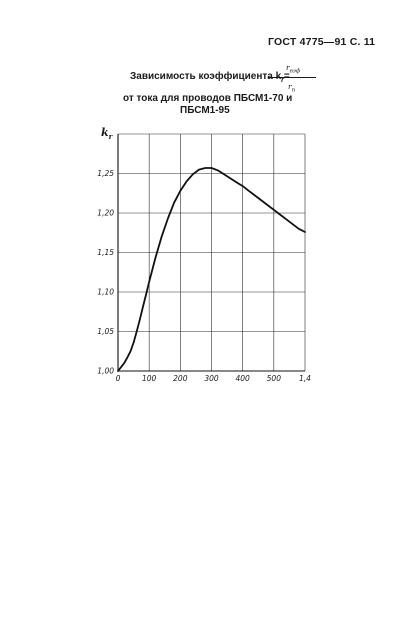  I want to click on x-tick-label: 400, so click(243, 378).